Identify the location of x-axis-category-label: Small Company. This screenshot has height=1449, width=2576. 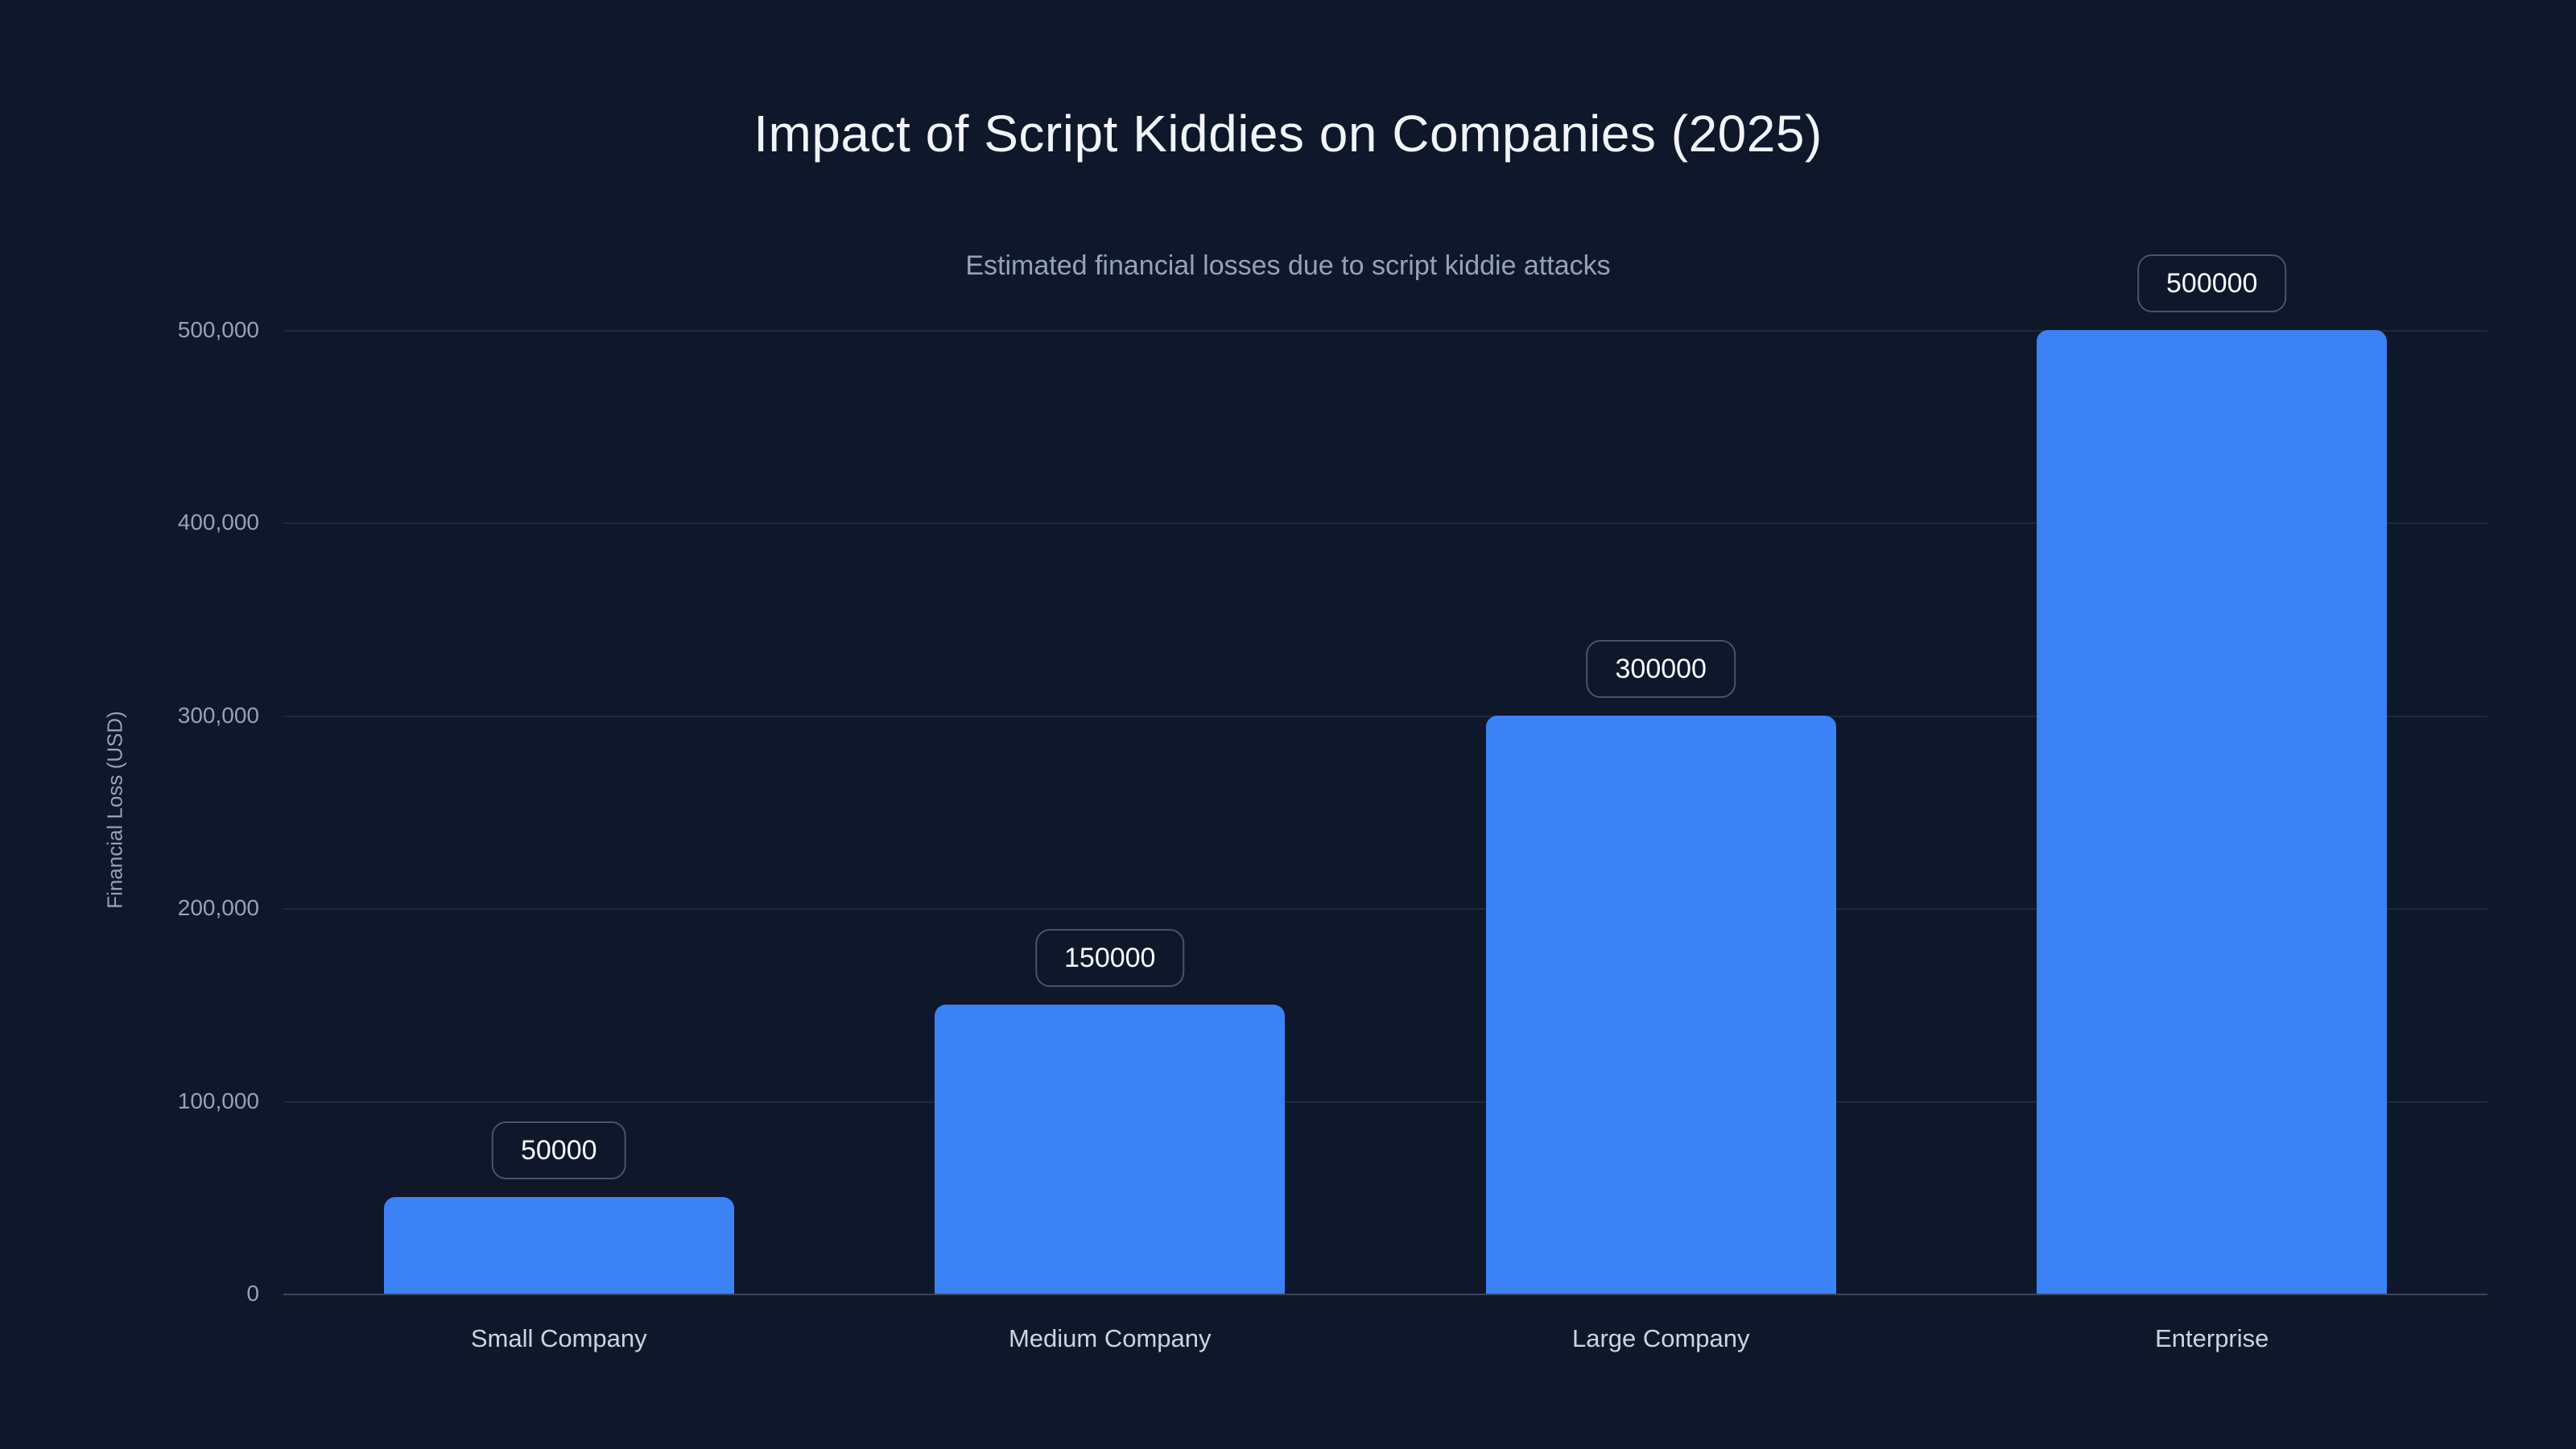
(558, 1338).